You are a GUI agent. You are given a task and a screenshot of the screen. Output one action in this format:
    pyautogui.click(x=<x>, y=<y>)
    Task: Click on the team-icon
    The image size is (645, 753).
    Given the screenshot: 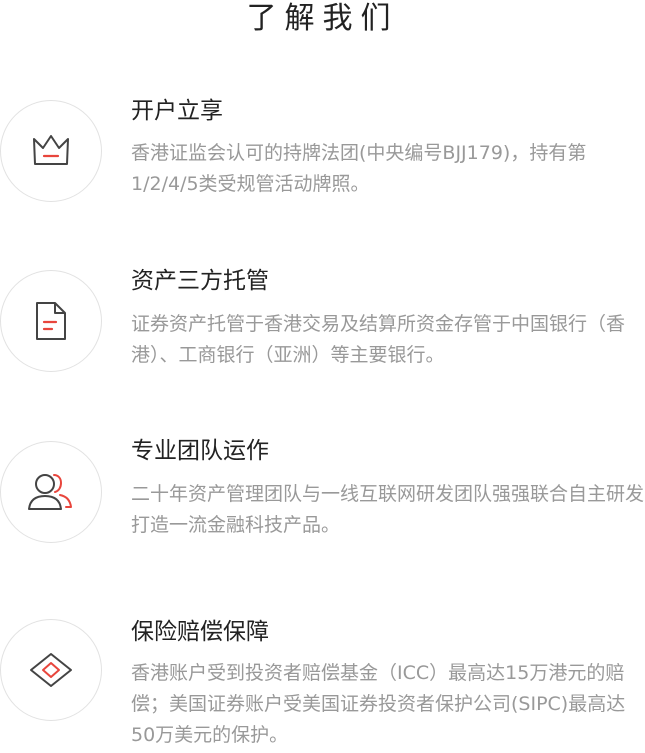 What is the action you would take?
    pyautogui.click(x=50, y=492)
    